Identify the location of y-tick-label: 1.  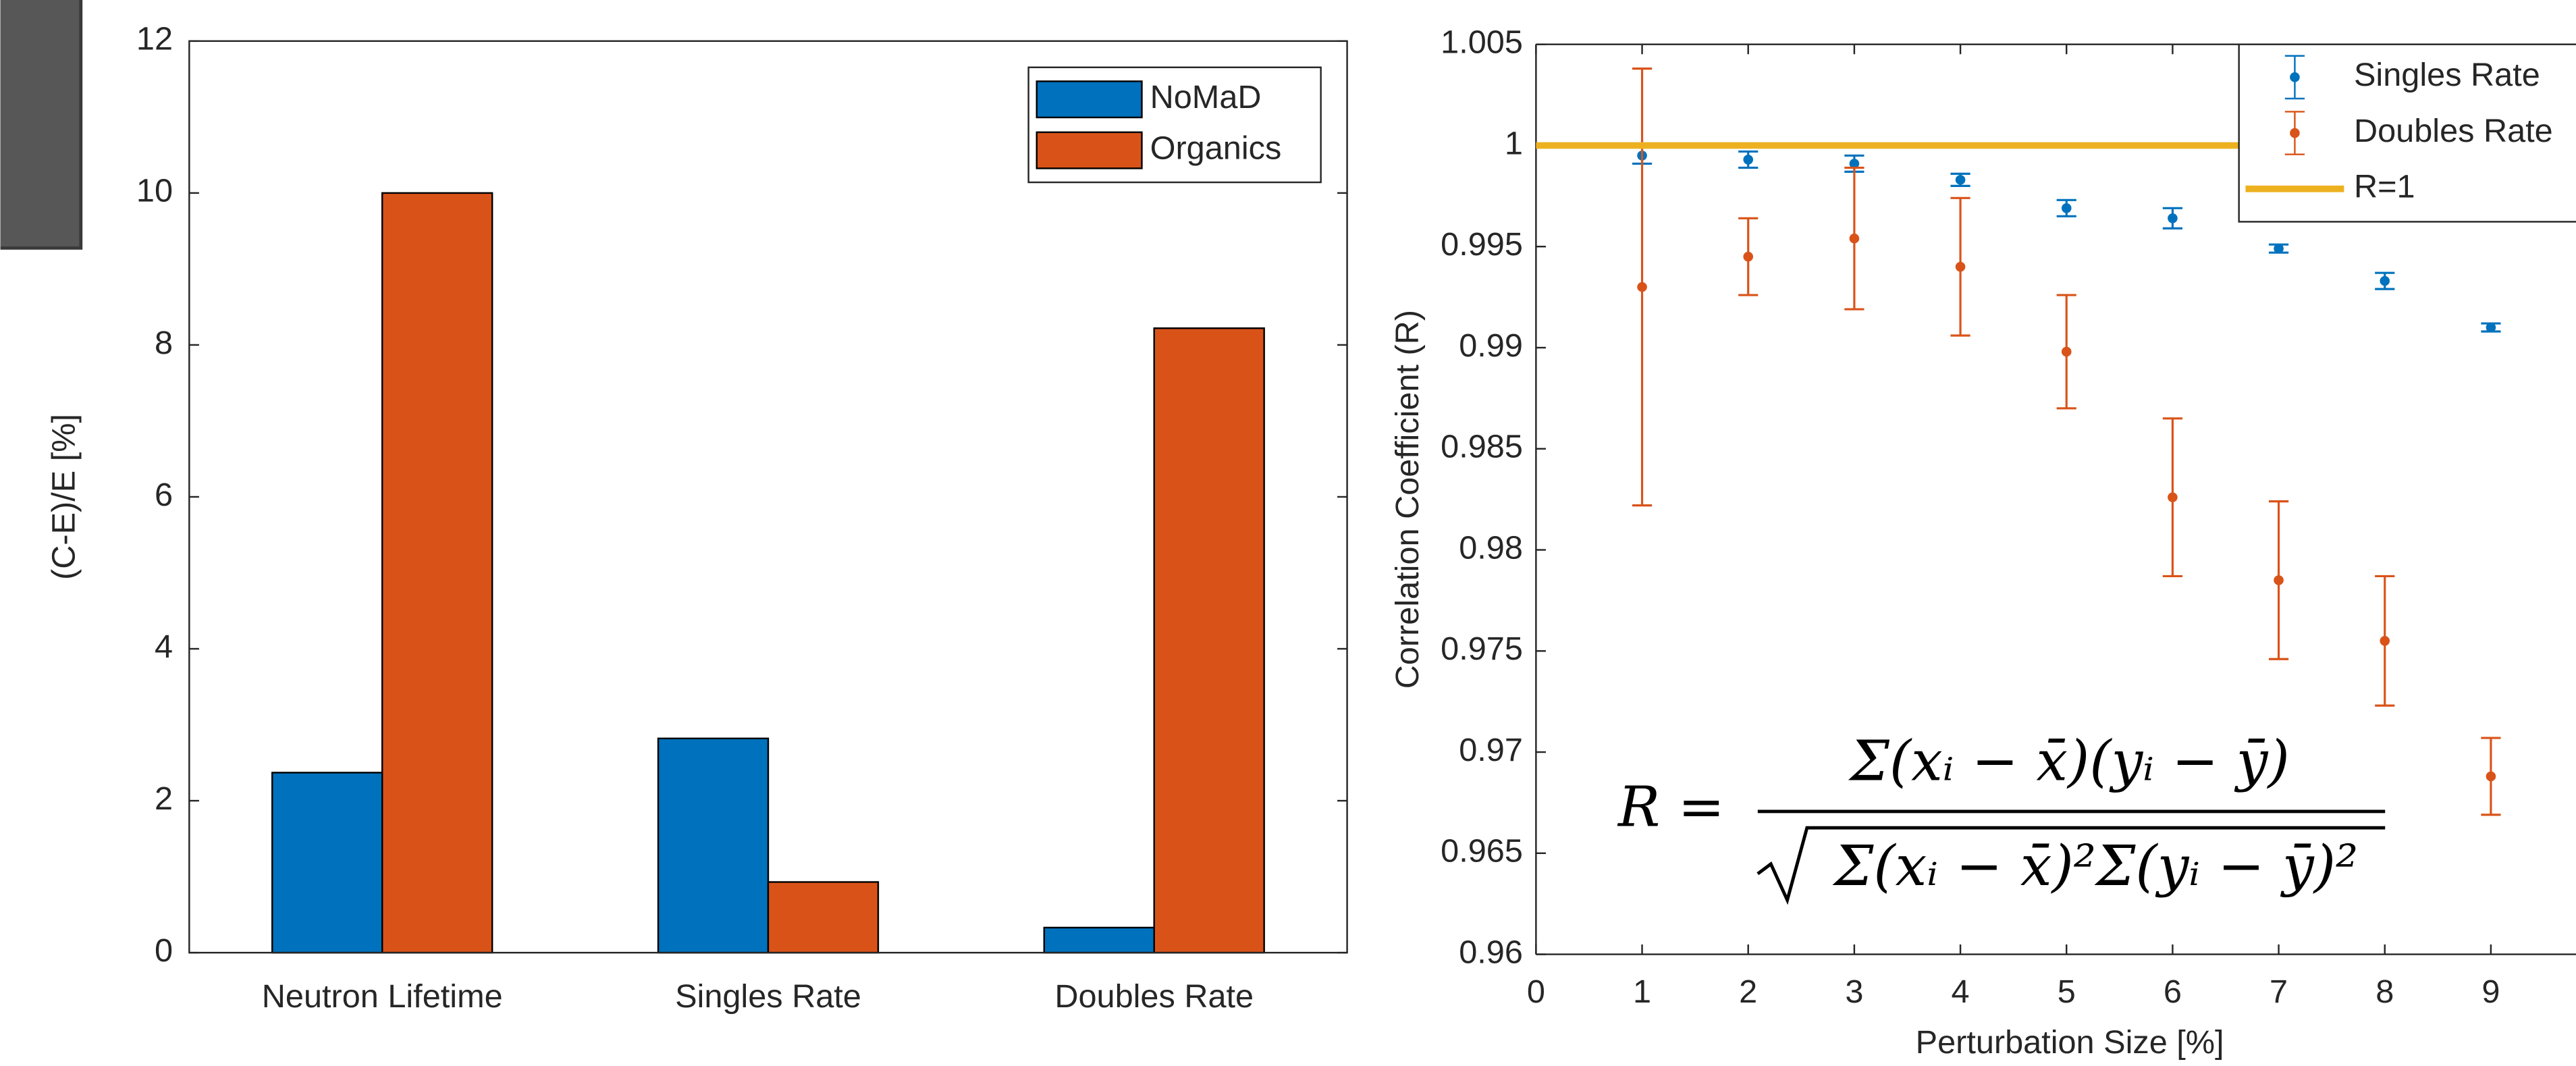
(1514, 143).